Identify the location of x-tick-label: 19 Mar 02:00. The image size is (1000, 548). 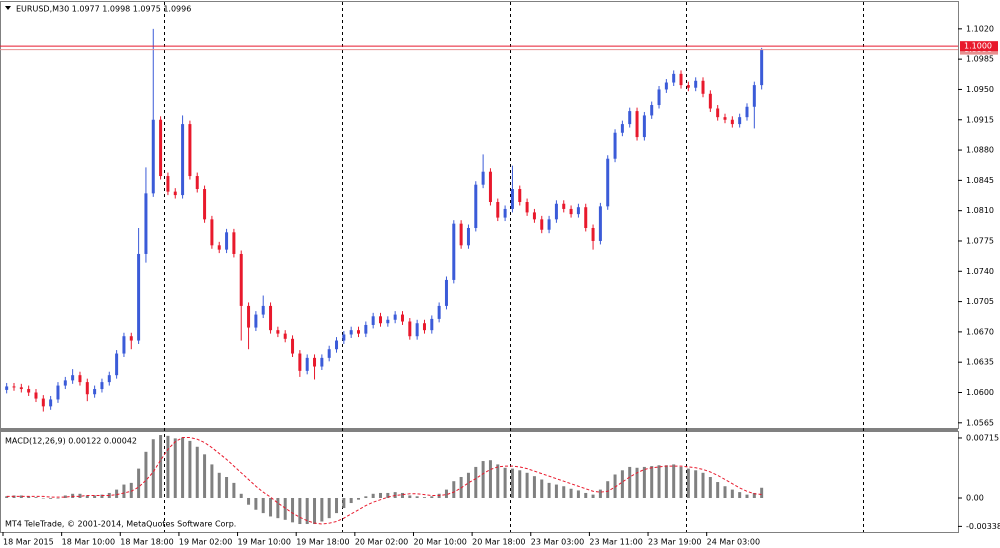
(205, 542).